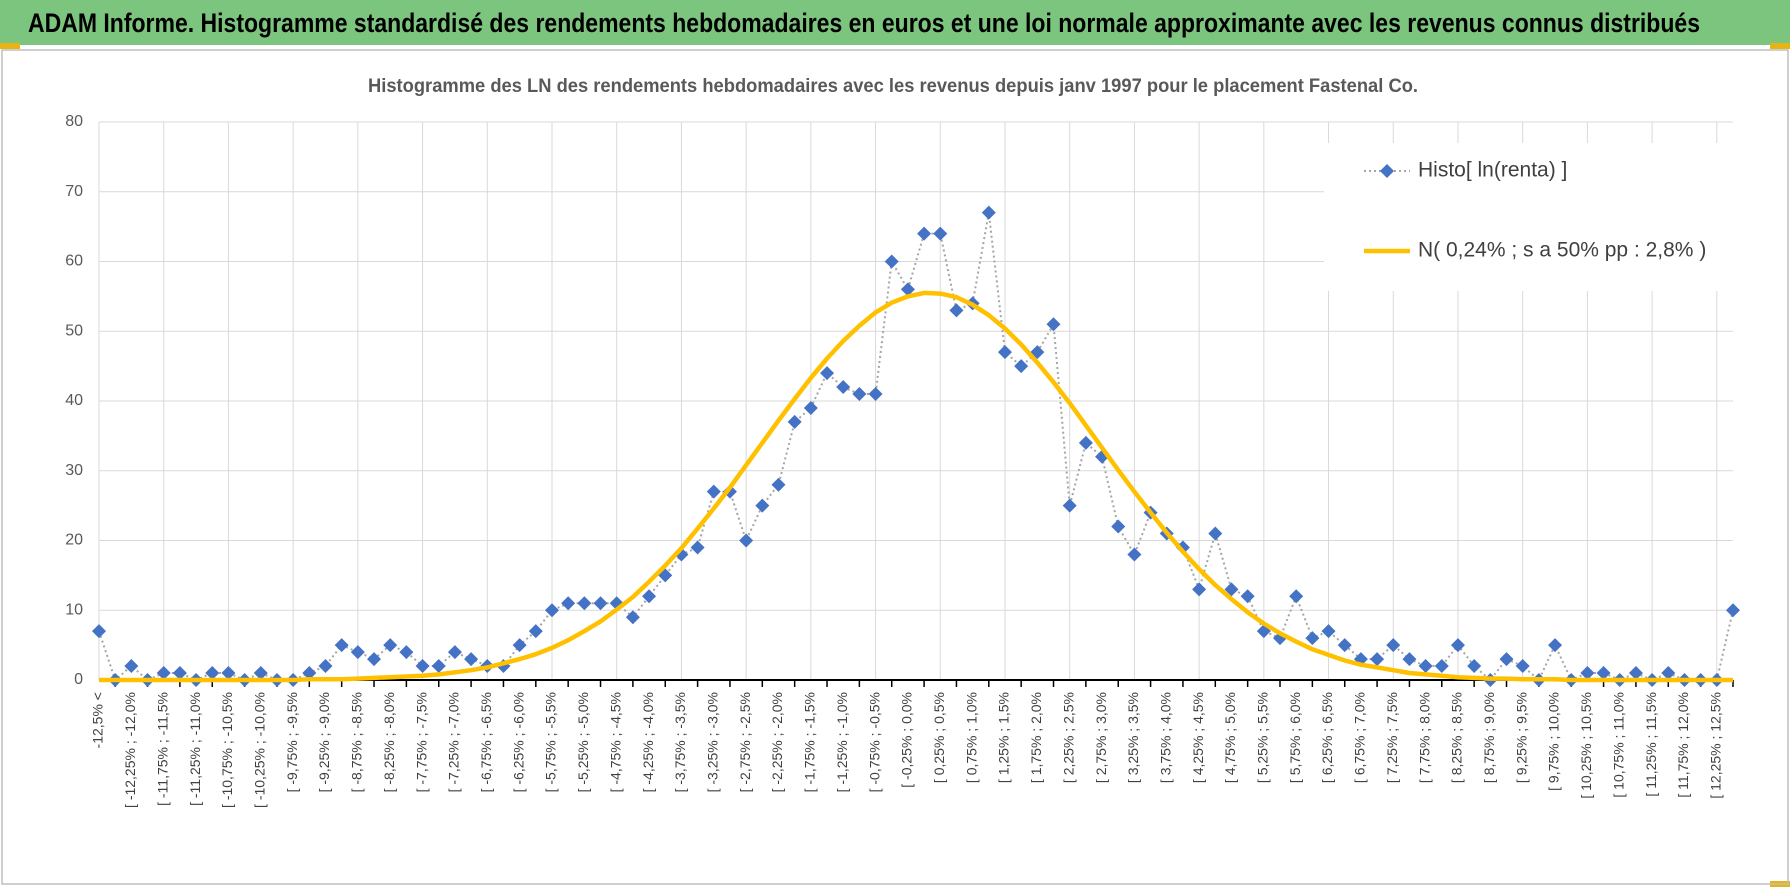  What do you see at coordinates (74, 191) in the screenshot?
I see `y-tick-label: 70` at bounding box center [74, 191].